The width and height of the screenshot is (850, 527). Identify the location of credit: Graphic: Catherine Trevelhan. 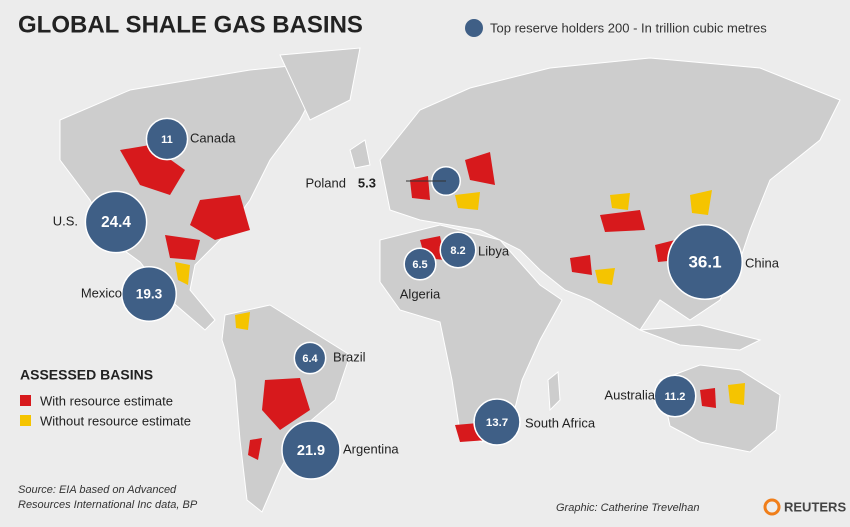
(627, 508).